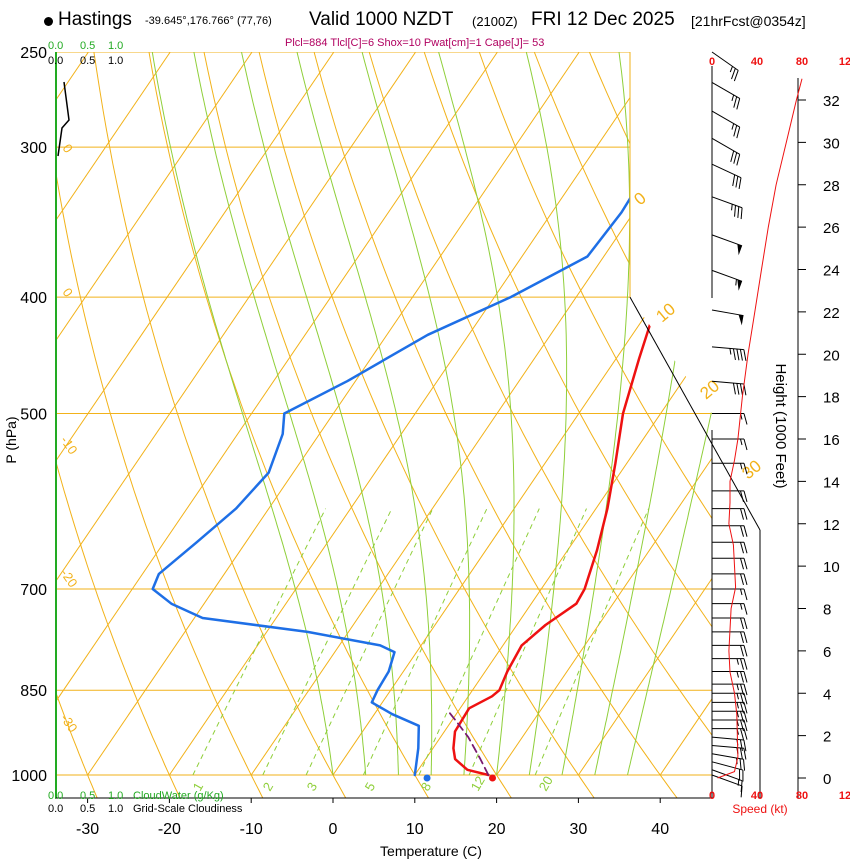  What do you see at coordinates (827, 694) in the screenshot?
I see `height-tick-label: 4` at bounding box center [827, 694].